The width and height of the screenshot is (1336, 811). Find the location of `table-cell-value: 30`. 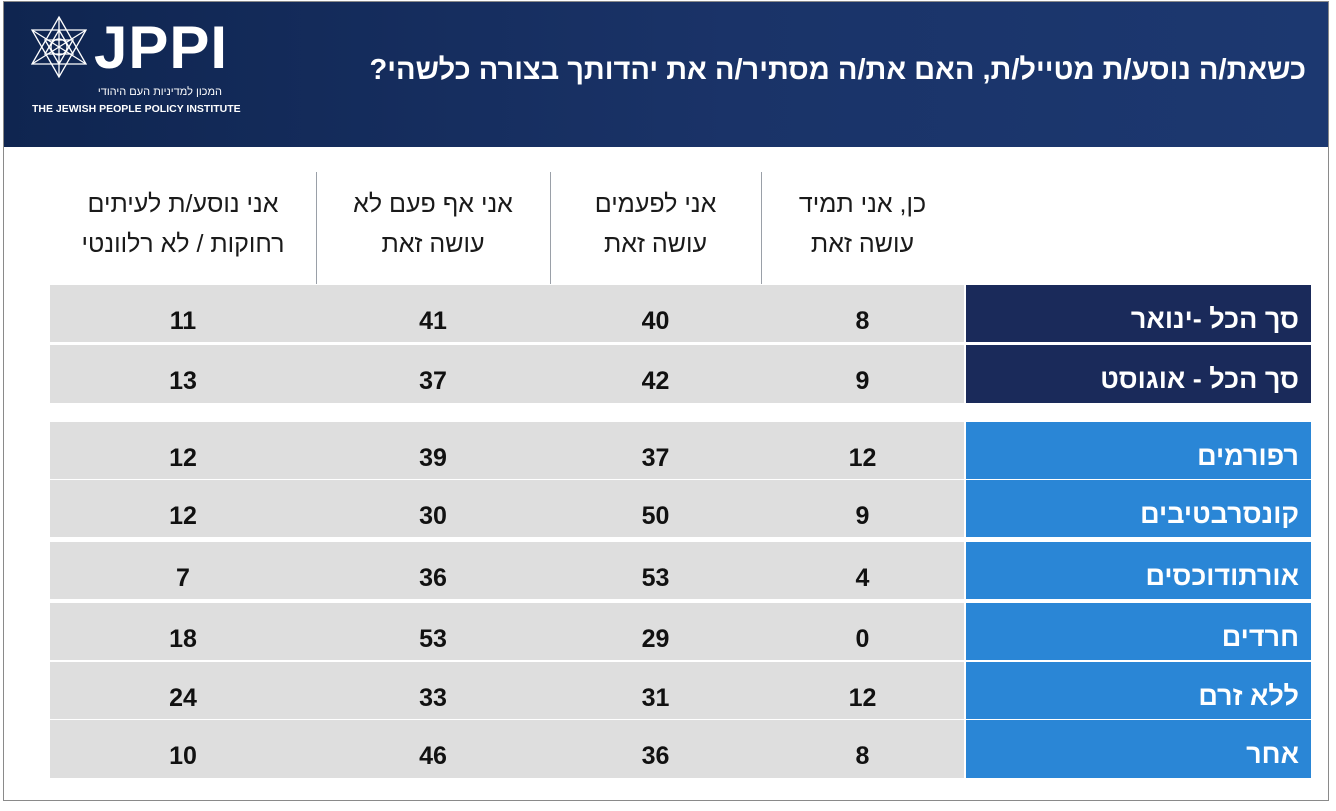

table-cell-value: 30 is located at coordinates (433, 515).